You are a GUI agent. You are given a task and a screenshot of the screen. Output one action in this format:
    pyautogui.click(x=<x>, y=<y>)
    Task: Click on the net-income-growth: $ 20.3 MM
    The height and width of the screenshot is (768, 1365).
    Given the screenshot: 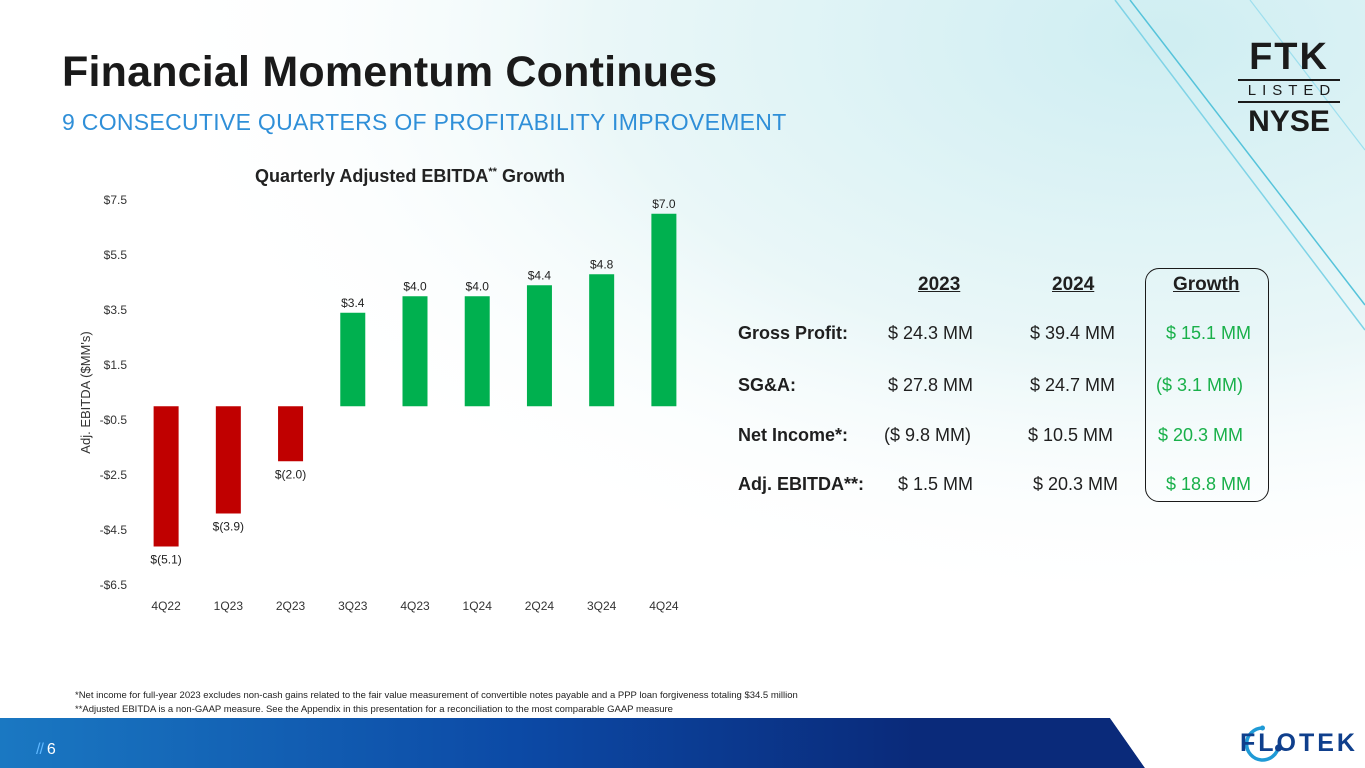 What is the action you would take?
    pyautogui.click(x=1201, y=435)
    